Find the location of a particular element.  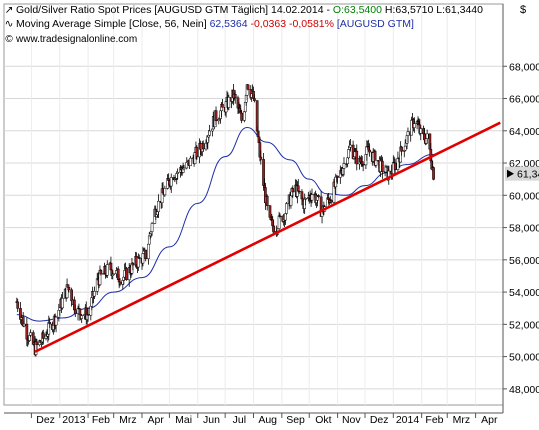

copyright-glyph-icon: © is located at coordinates (9, 39).